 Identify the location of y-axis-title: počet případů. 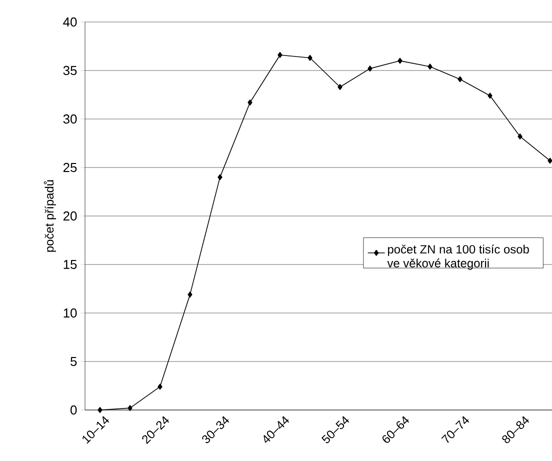
(50, 216).